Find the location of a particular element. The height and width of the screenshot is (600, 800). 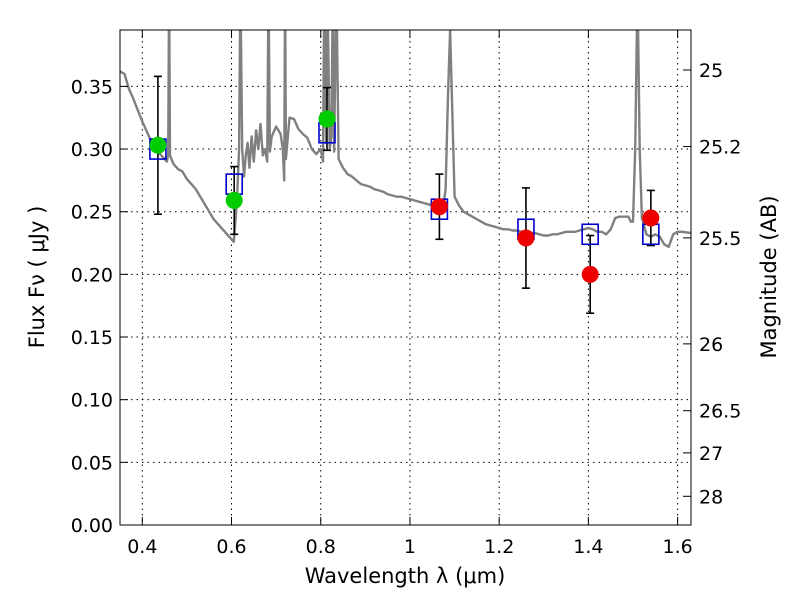

y-tick-label: 0.10 is located at coordinates (92, 401).